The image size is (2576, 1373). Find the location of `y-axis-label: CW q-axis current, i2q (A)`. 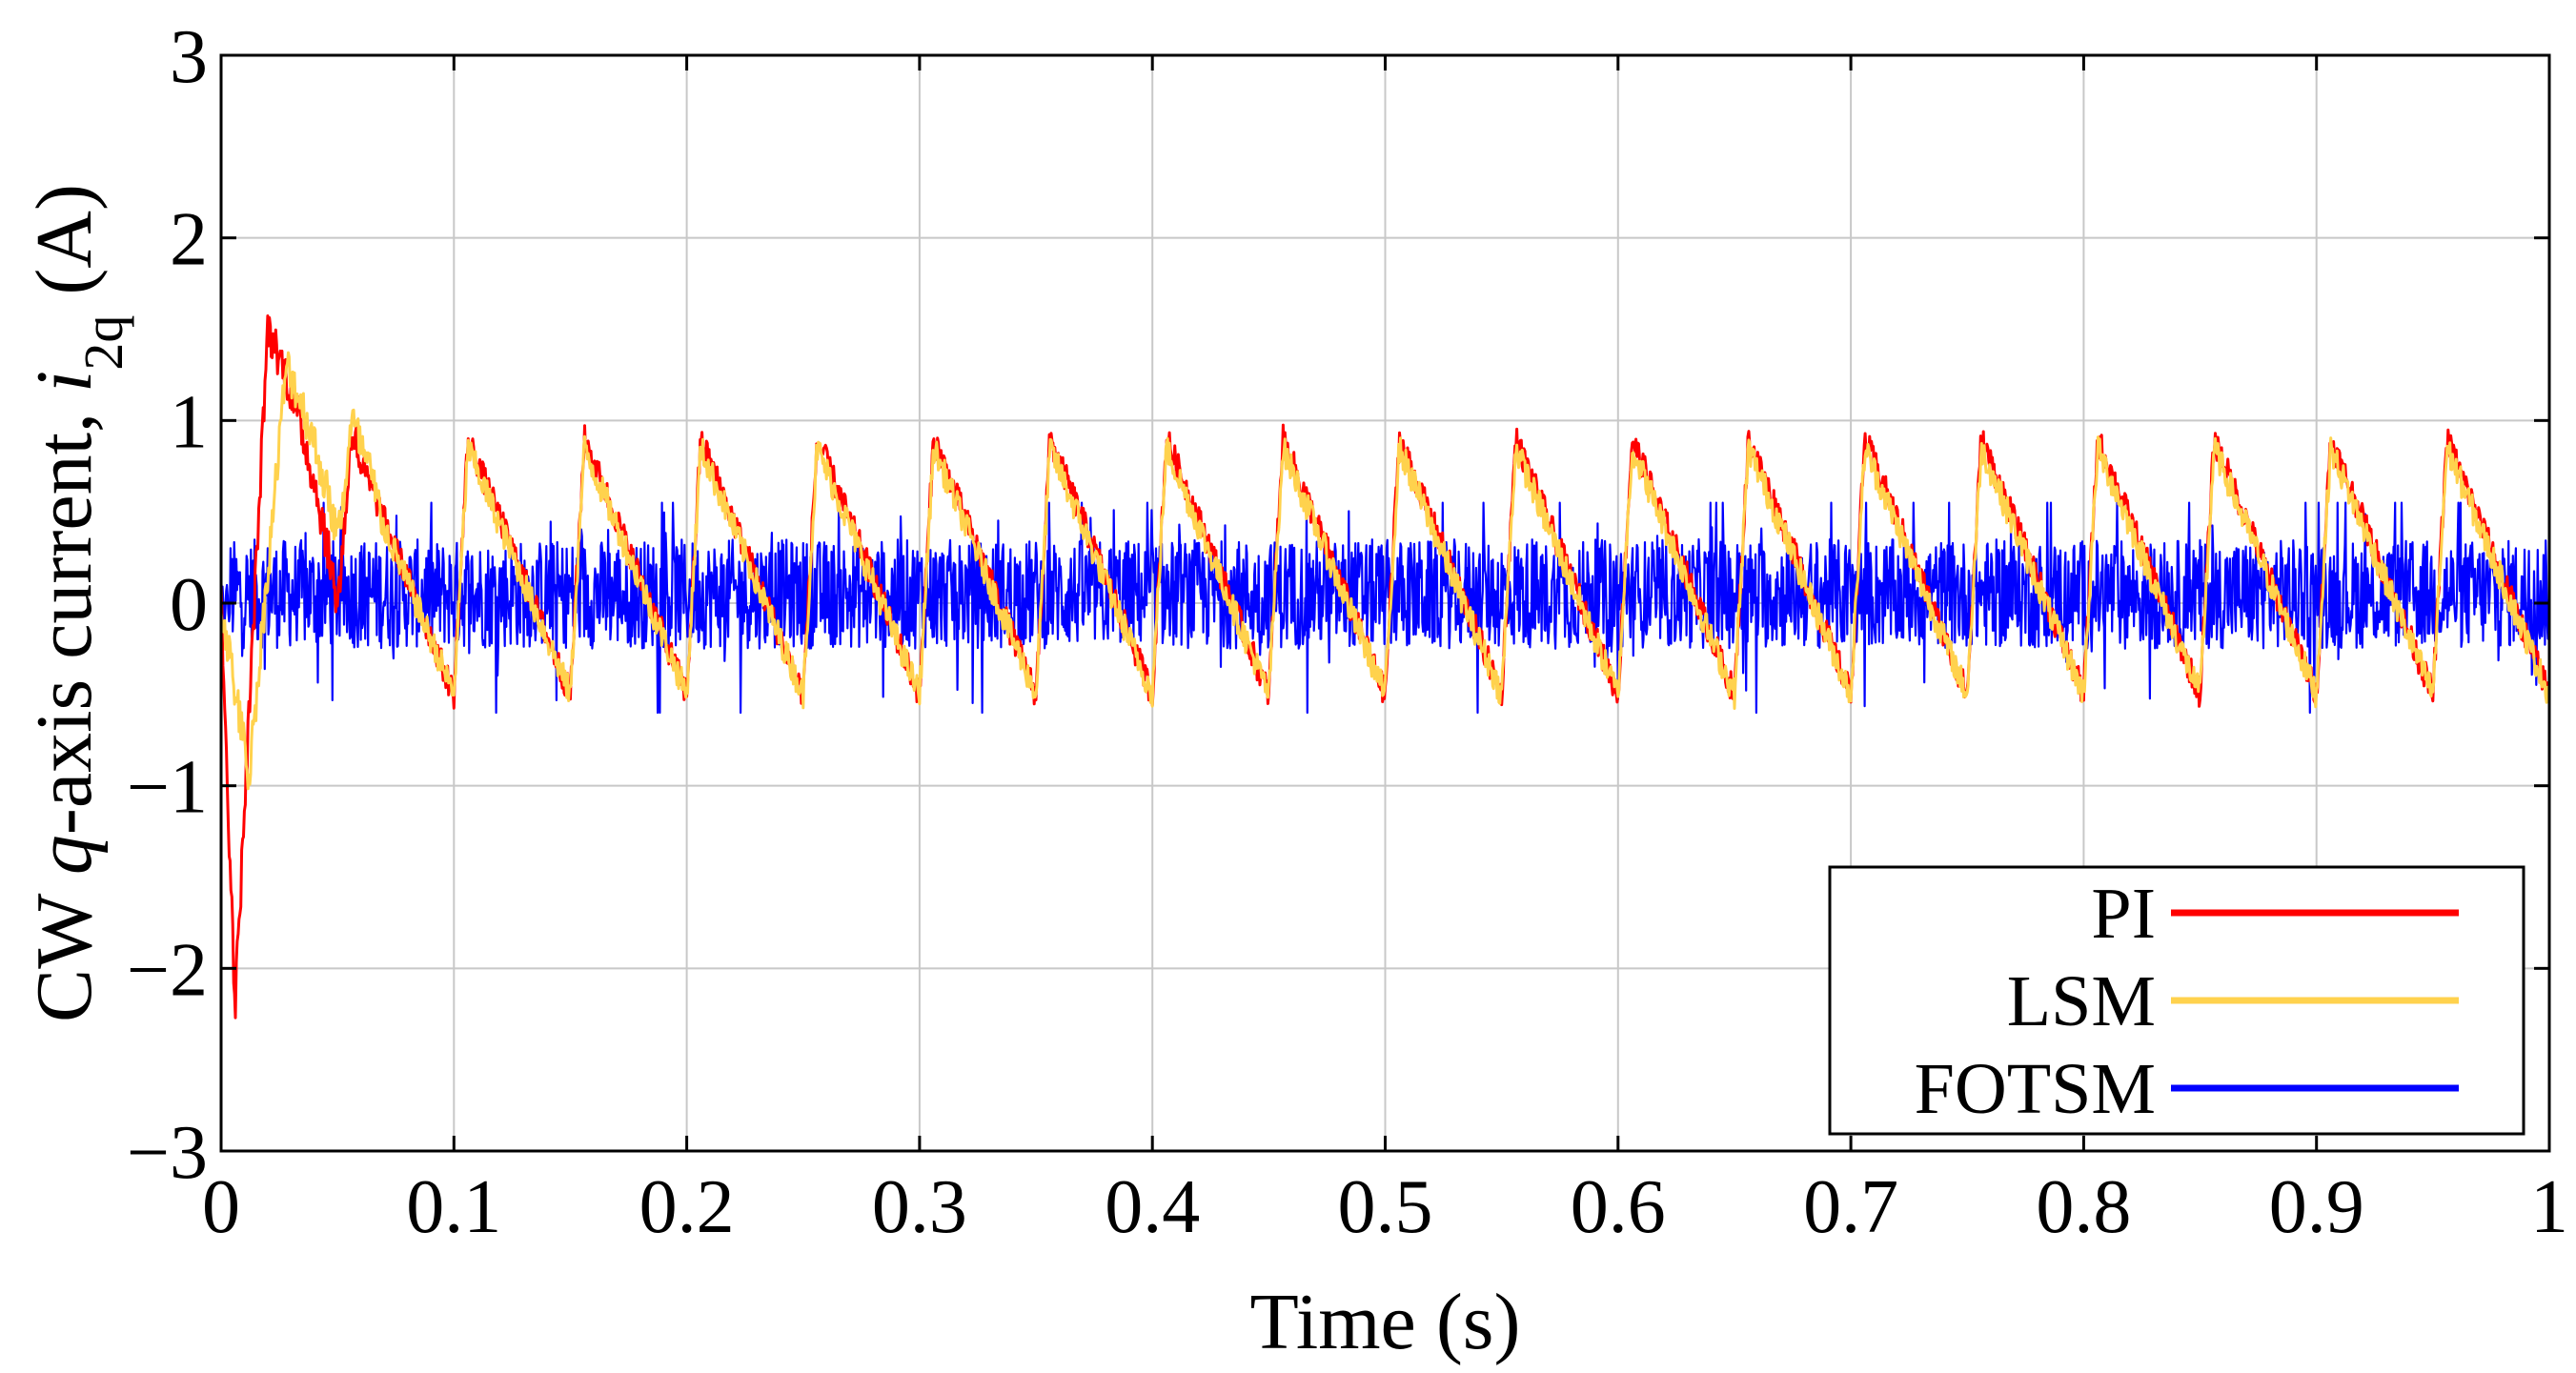

y-axis-label: CW q-axis current, i2q (A) is located at coordinates (77, 603).